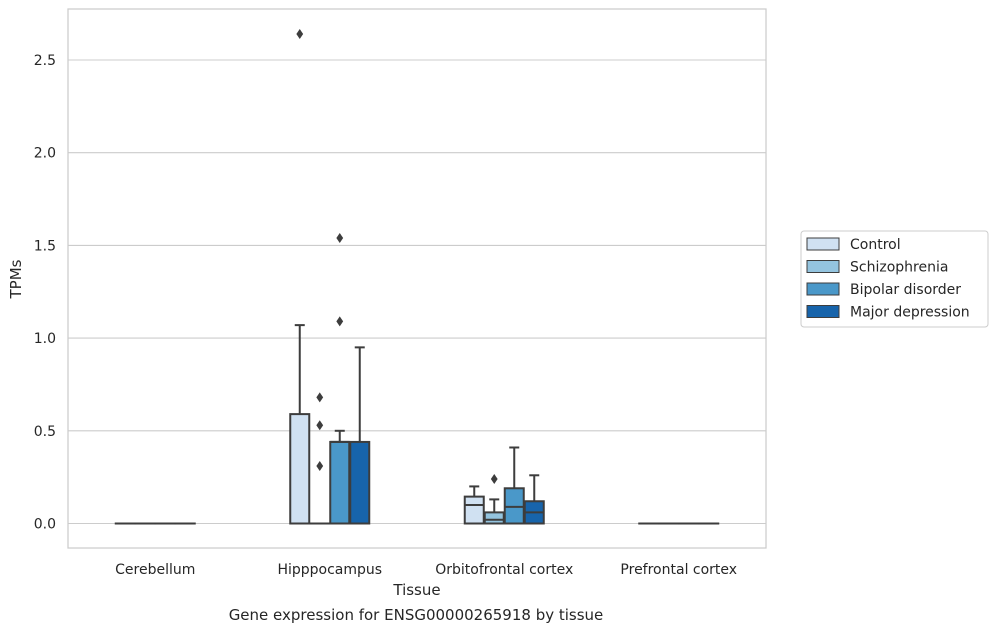 The height and width of the screenshot is (634, 997). What do you see at coordinates (899, 268) in the screenshot?
I see `legend-label: Schizophrenia` at bounding box center [899, 268].